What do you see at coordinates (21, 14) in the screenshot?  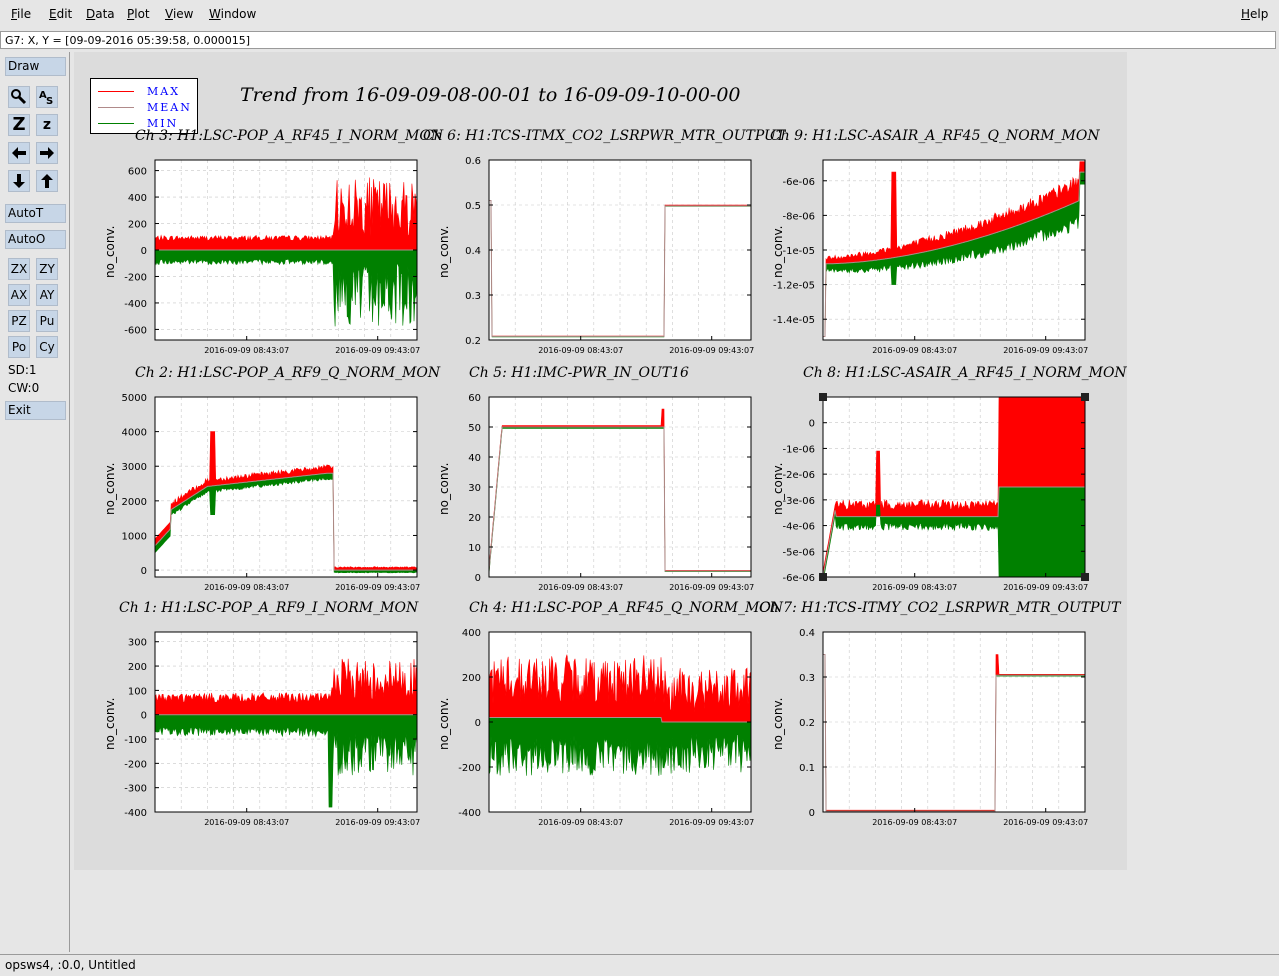 I see `menu-file: File` at bounding box center [21, 14].